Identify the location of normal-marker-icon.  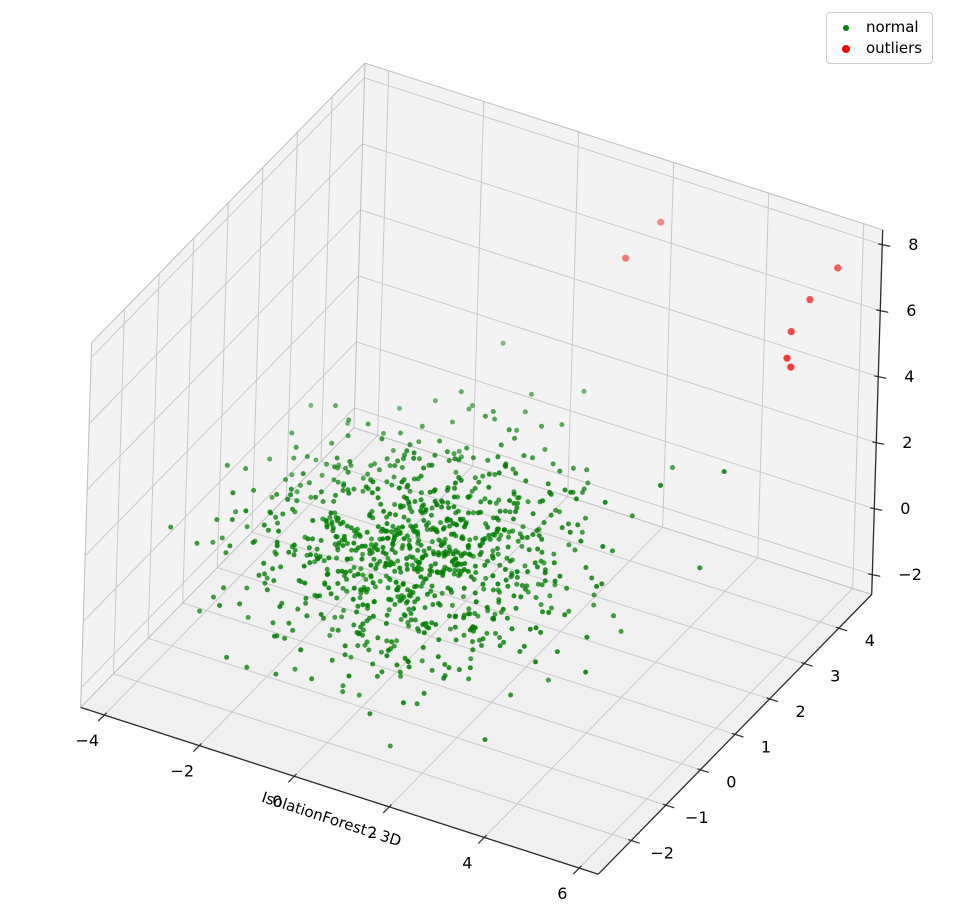
(845, 27).